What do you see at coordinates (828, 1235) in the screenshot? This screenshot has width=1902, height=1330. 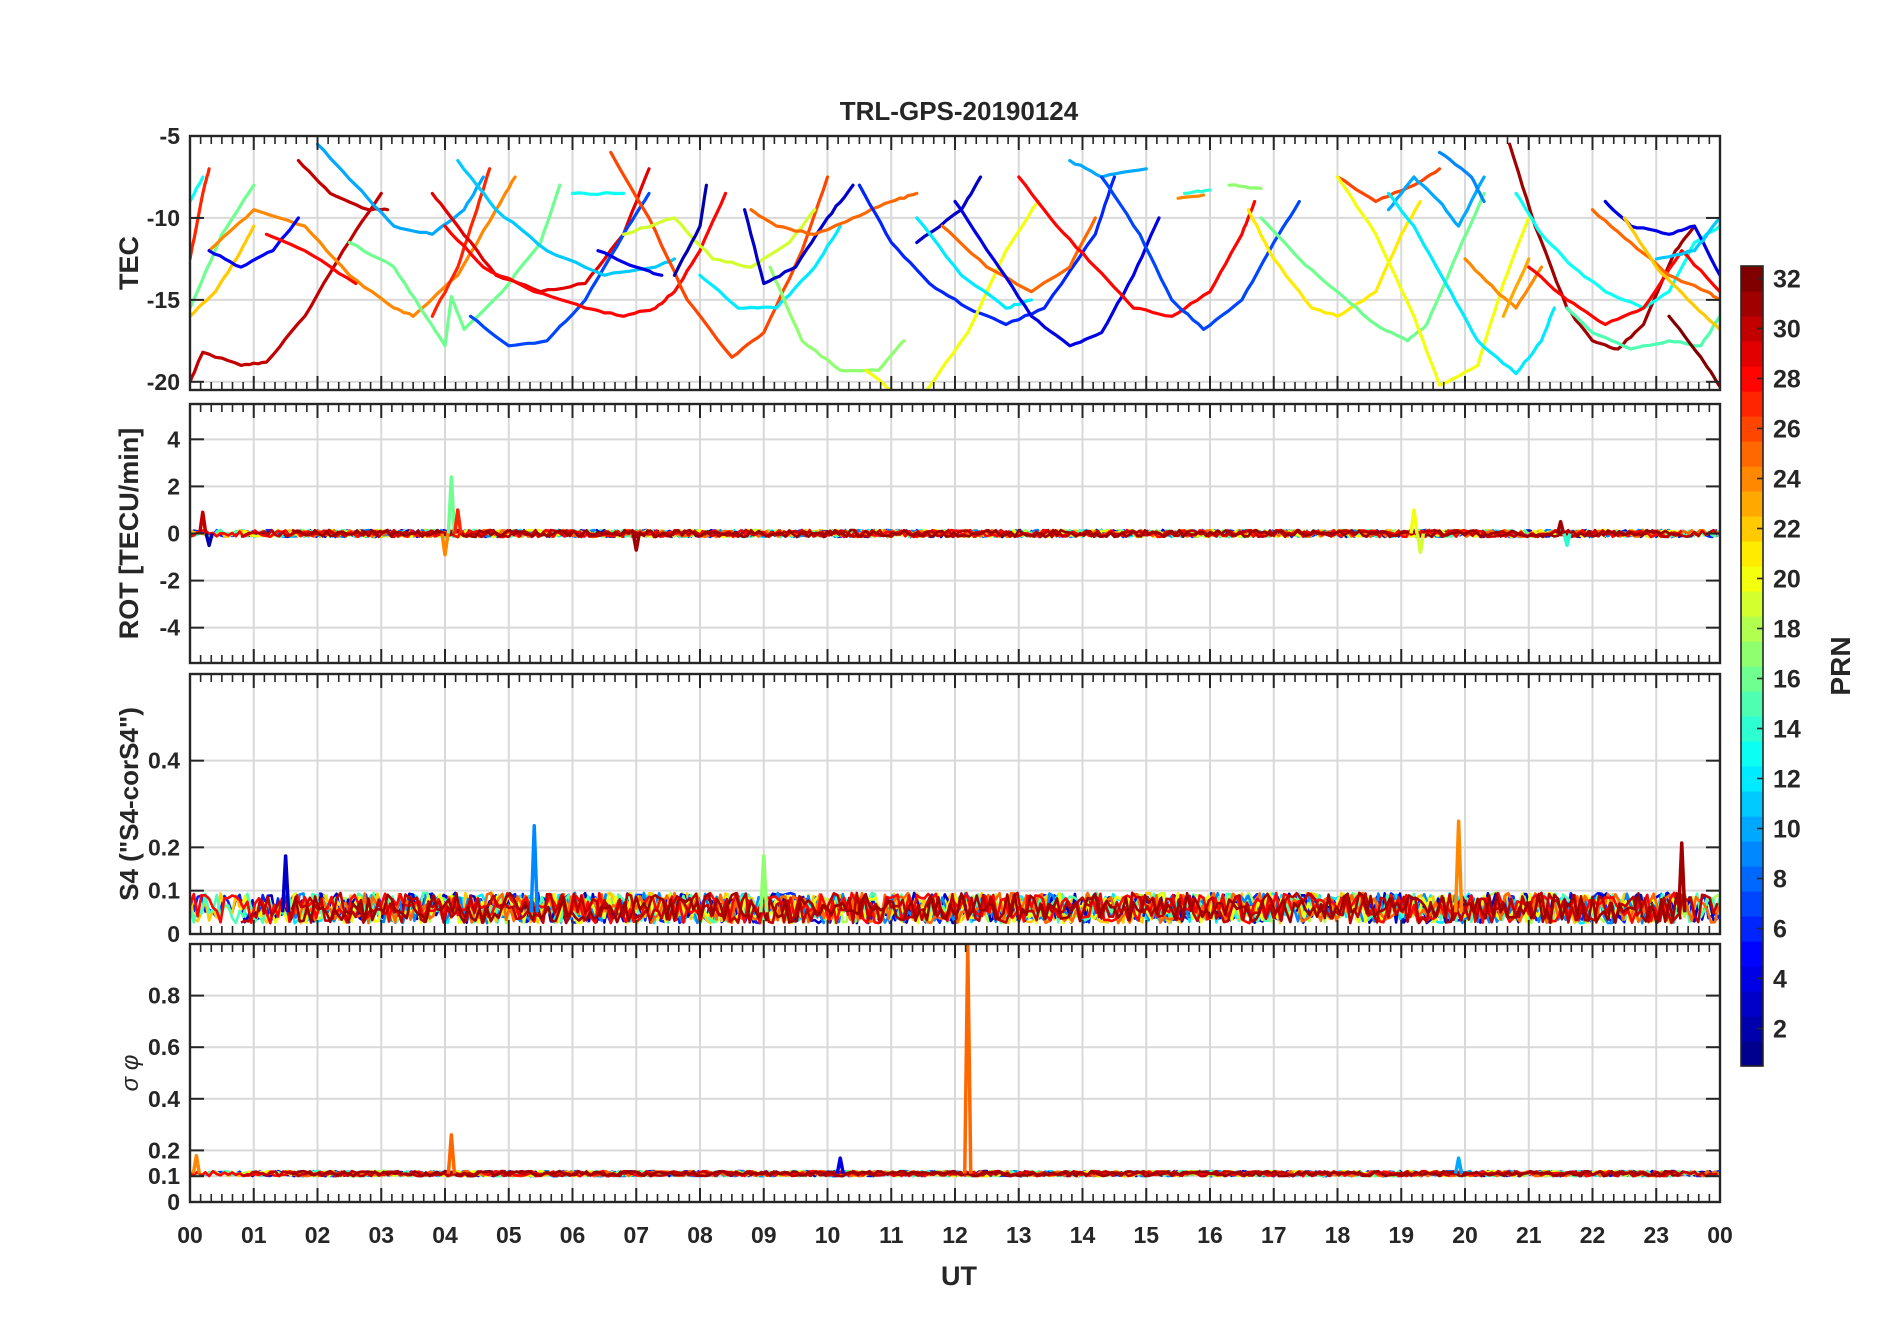 I see `x-tick-label: 10` at bounding box center [828, 1235].